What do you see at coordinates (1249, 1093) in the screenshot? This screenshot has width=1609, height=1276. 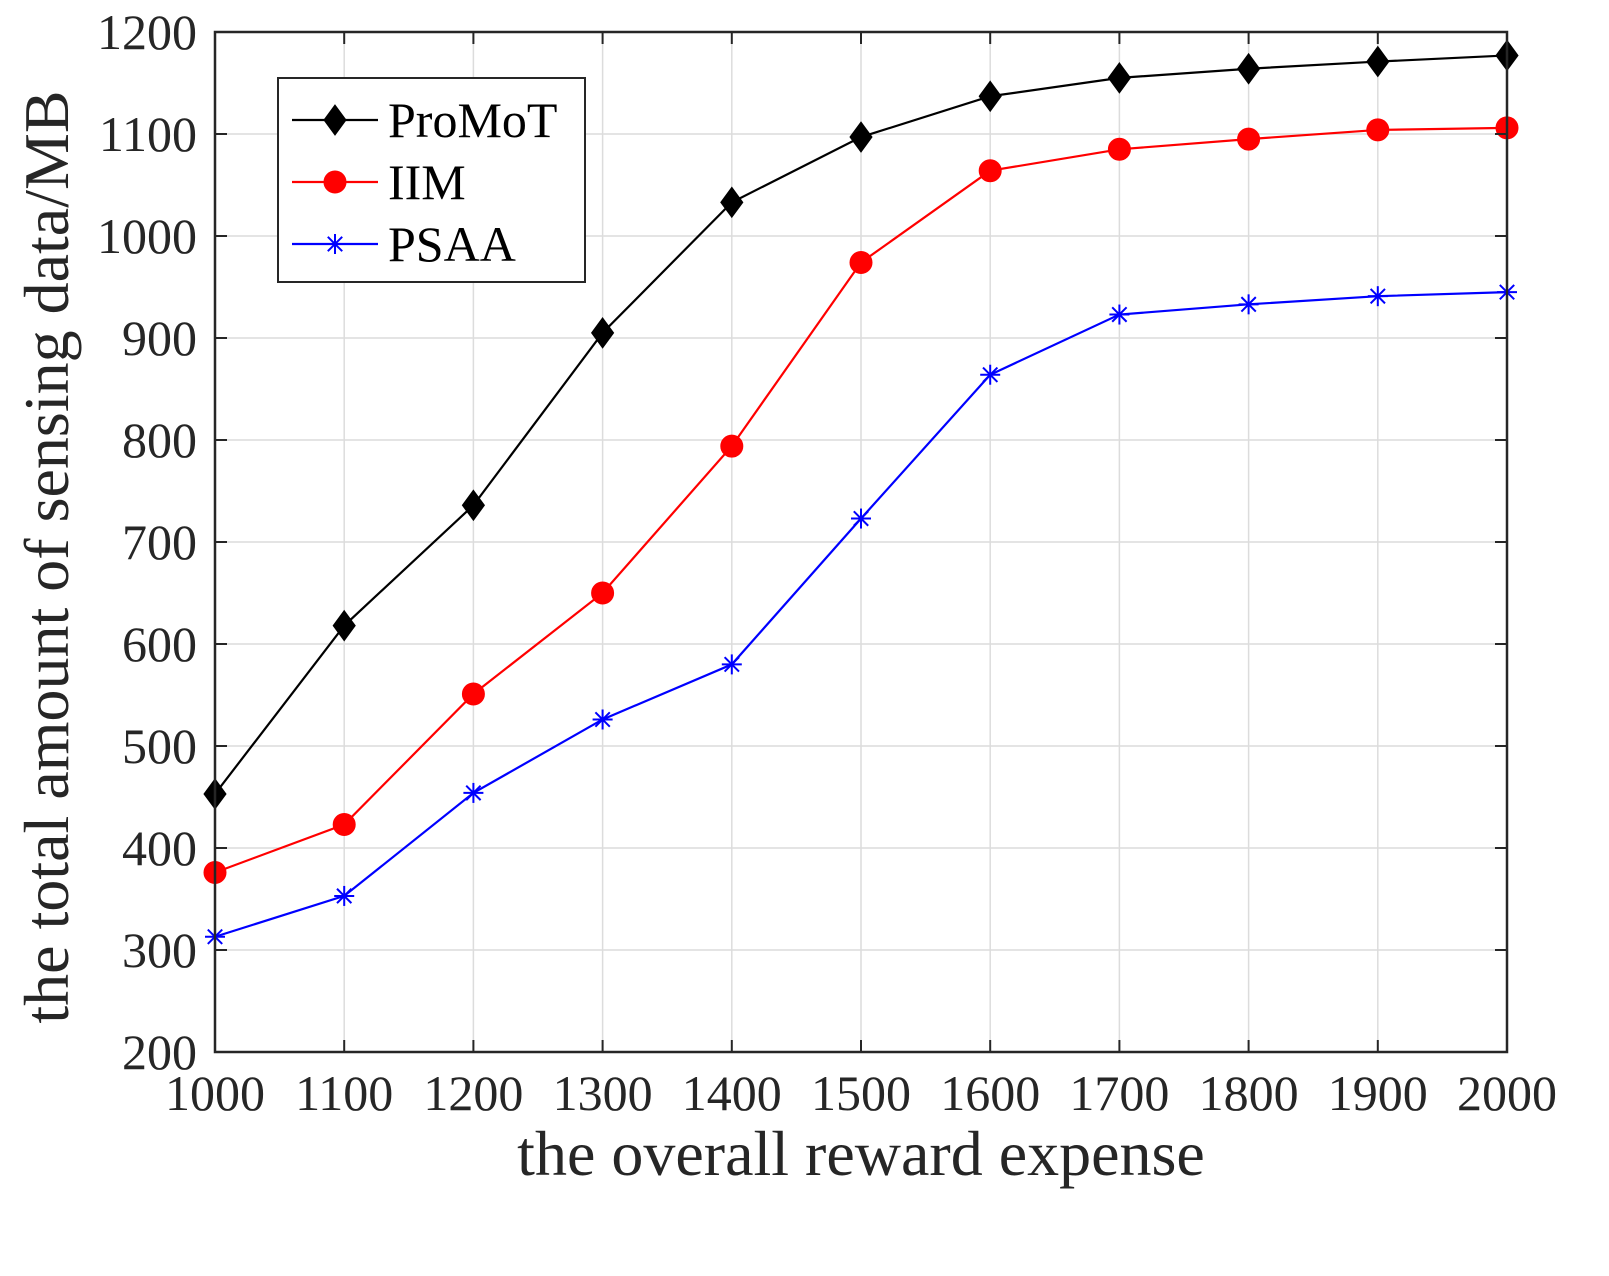 I see `x-tick-label: 1800` at bounding box center [1249, 1093].